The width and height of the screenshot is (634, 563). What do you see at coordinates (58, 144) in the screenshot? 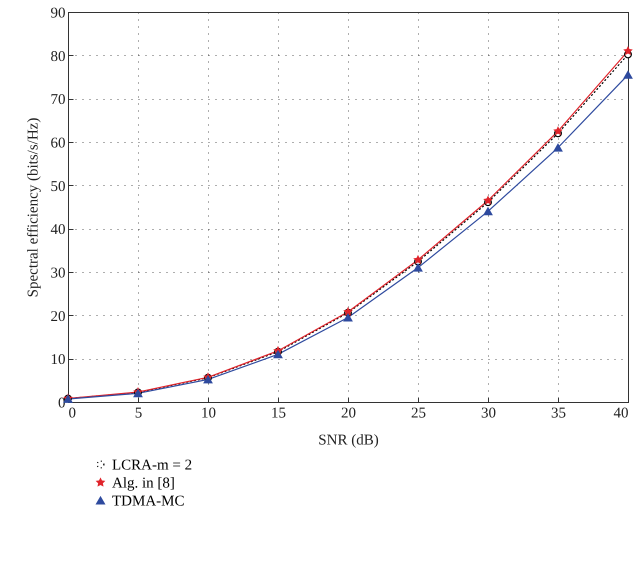
I see `y-tick-label: 60` at bounding box center [58, 144].